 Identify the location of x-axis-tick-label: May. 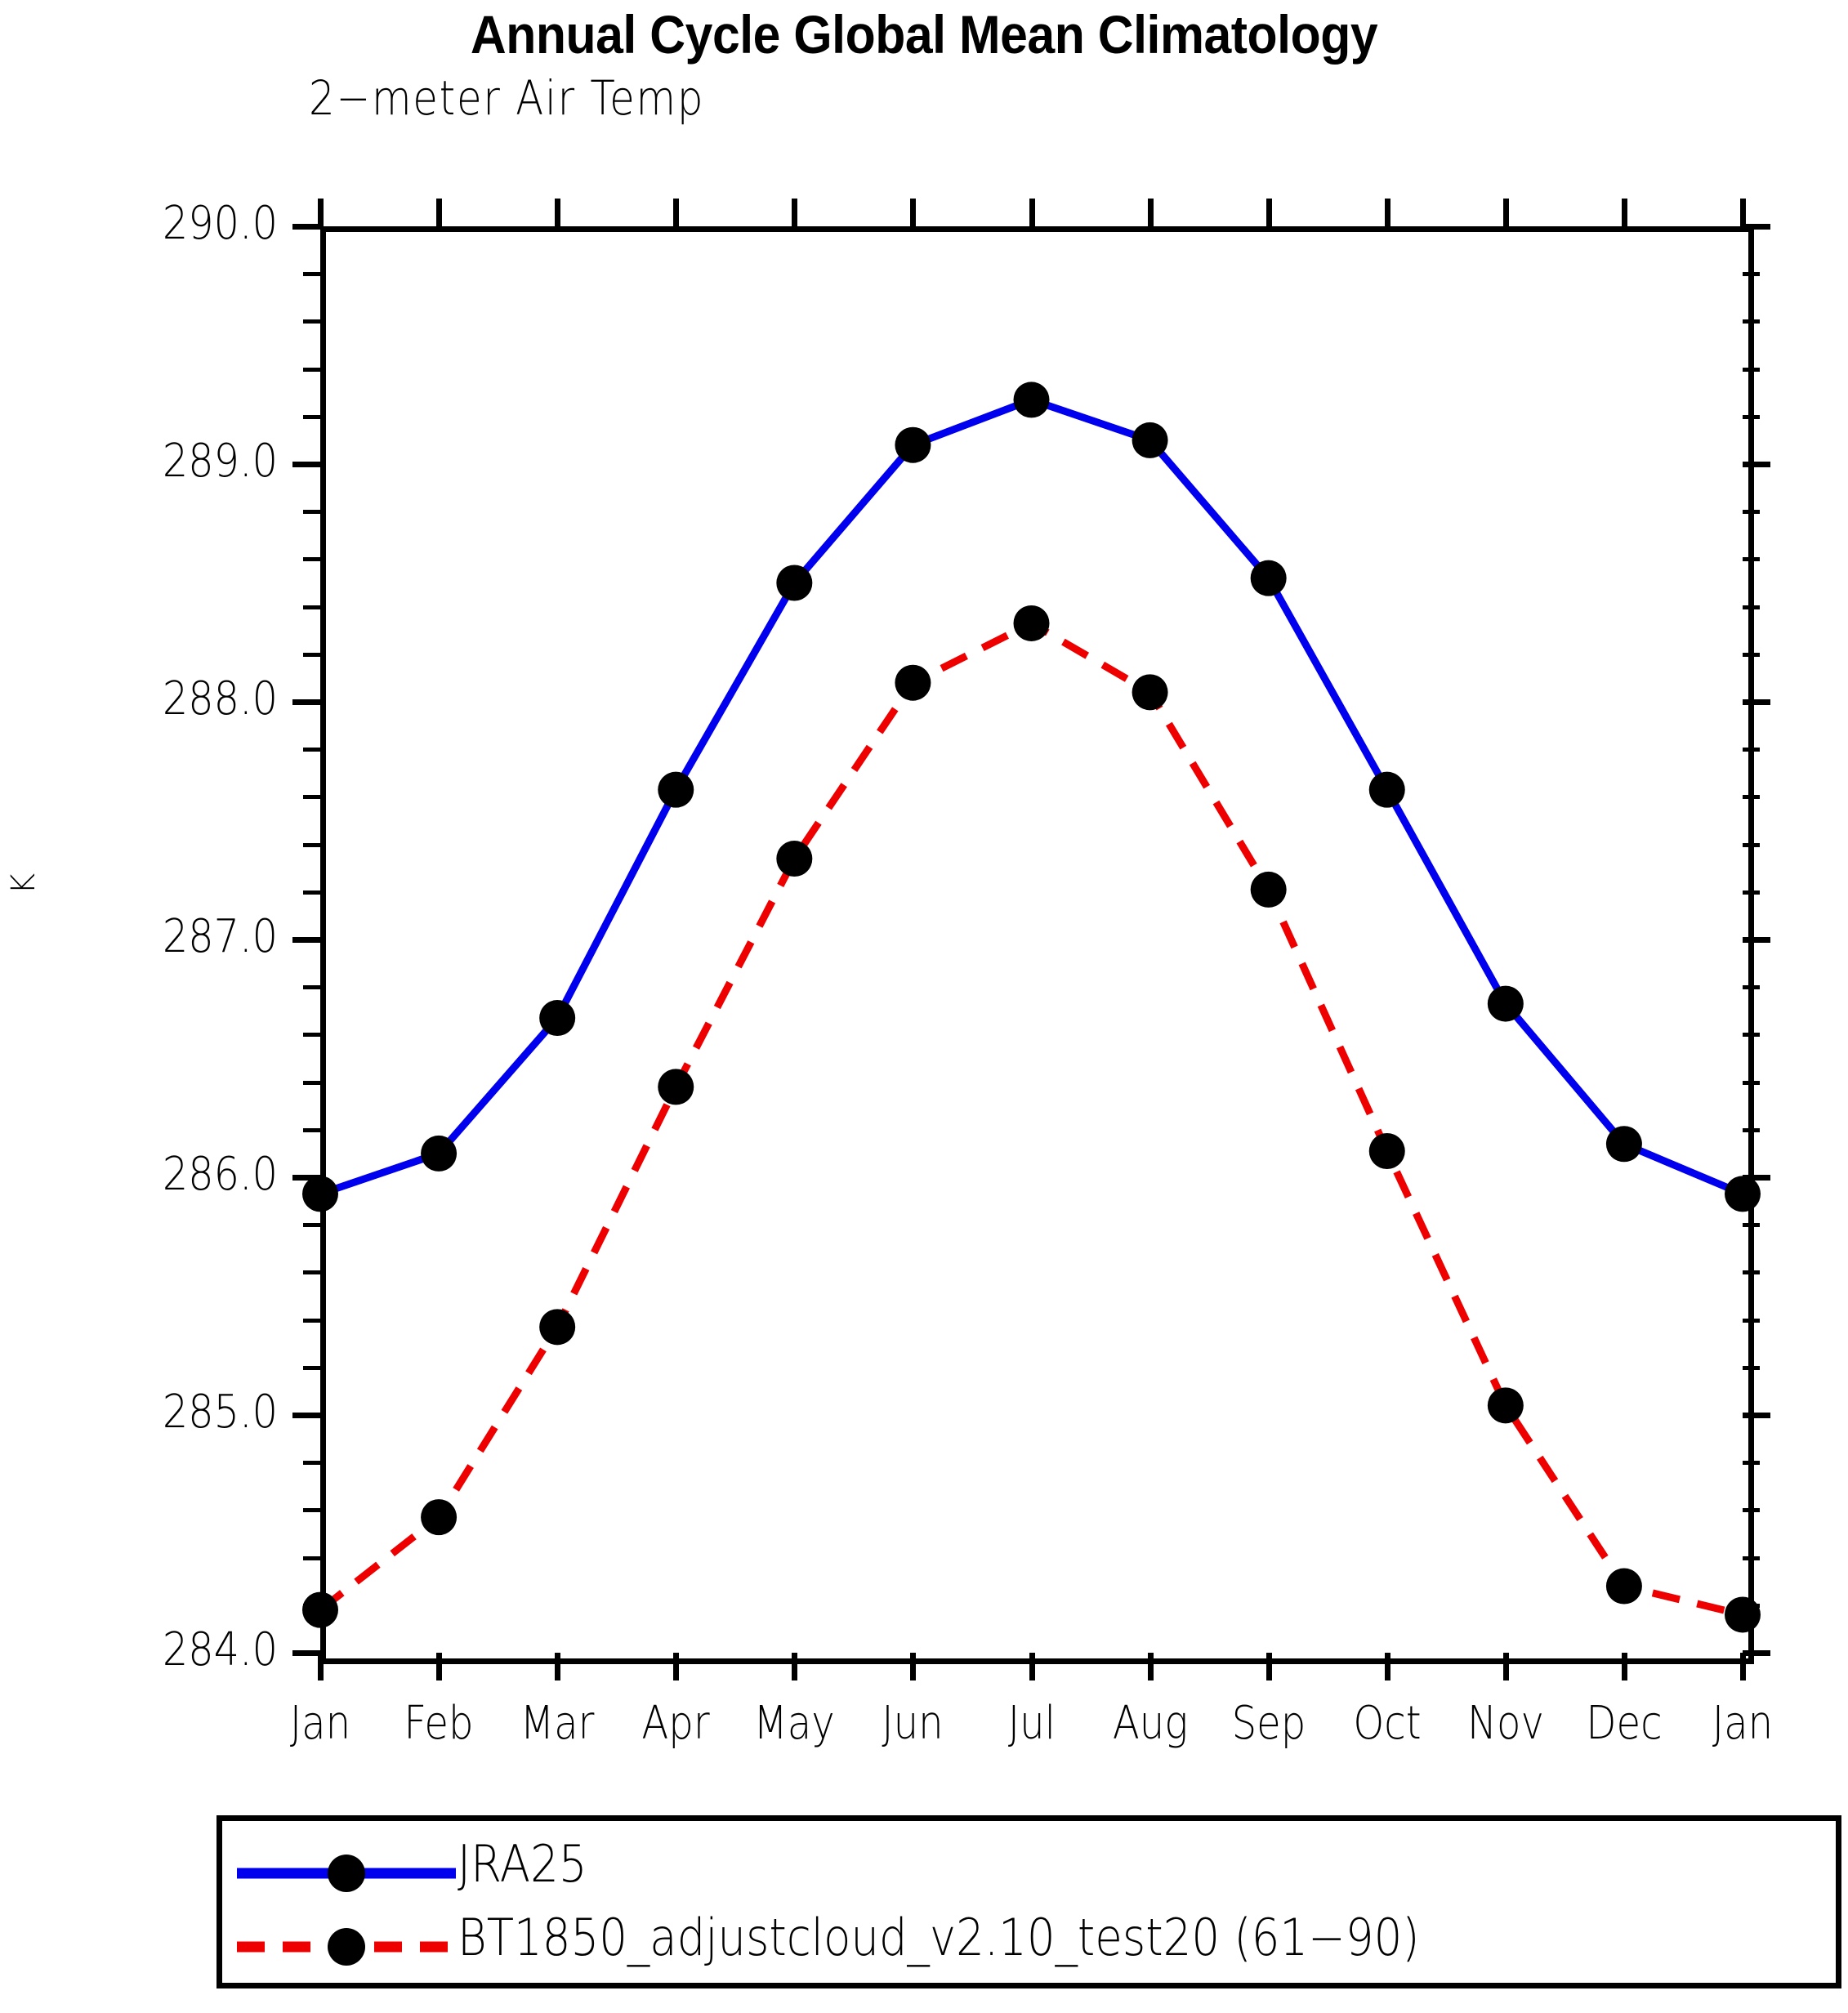
(794, 1723).